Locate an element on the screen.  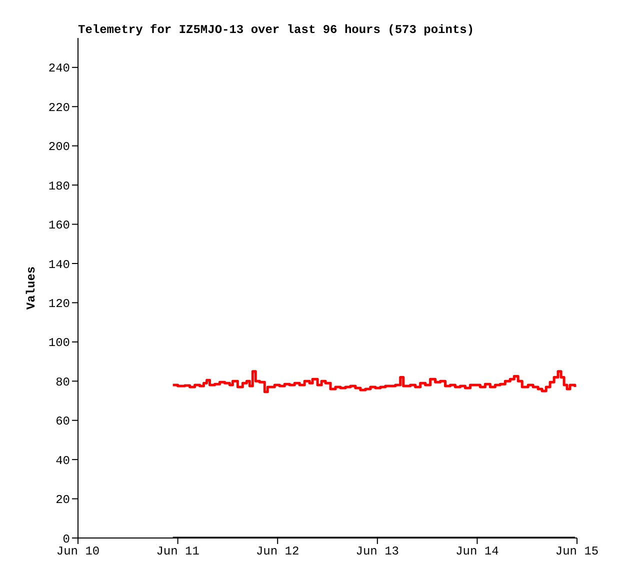
y-tick-label: 60 is located at coordinates (63, 421).